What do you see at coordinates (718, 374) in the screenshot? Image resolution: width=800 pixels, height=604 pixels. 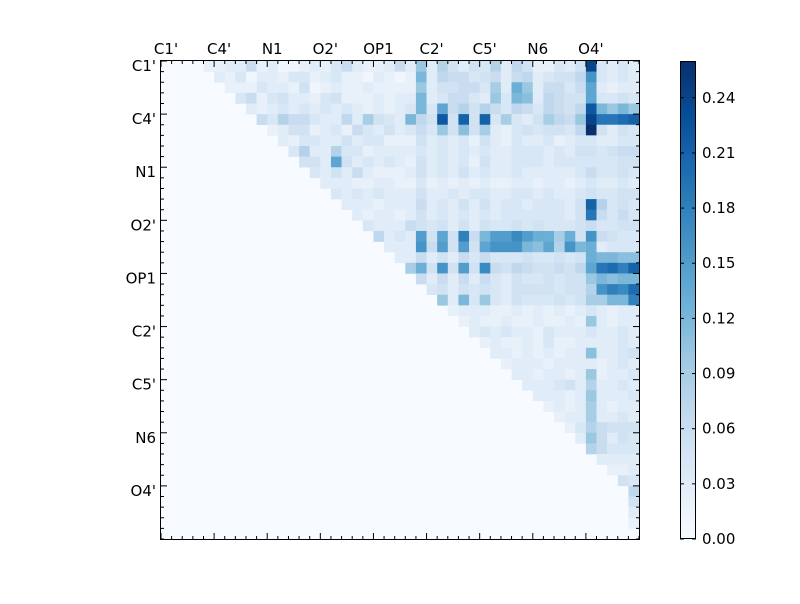 I see `colorbar-tick-label: 0.09` at bounding box center [718, 374].